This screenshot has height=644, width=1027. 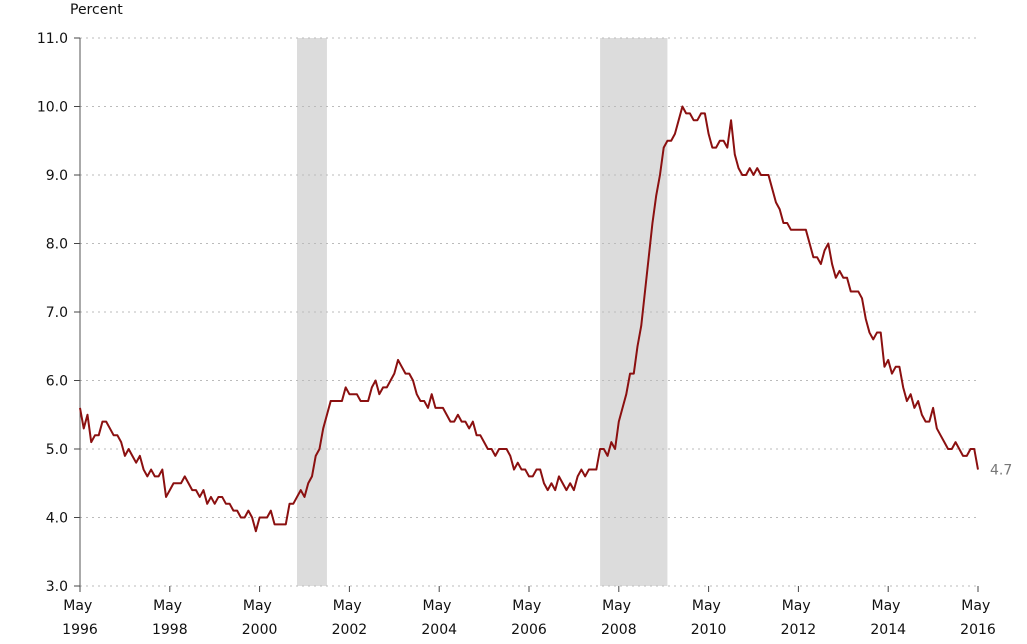 I want to click on y-tick-label: 11.0, so click(x=52, y=39).